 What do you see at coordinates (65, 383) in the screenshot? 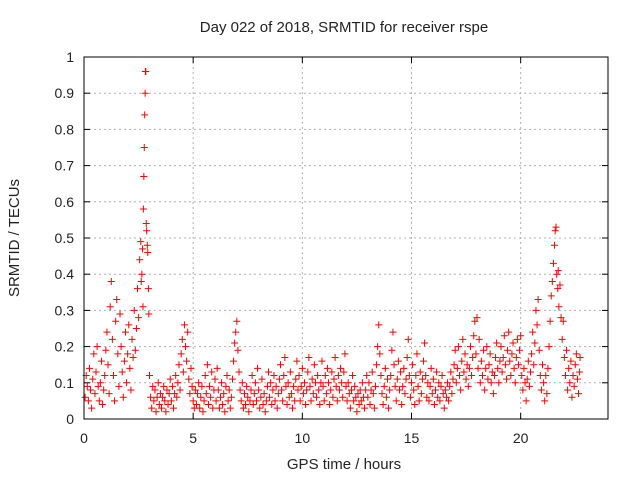
I see `y-tick-label: 0.1` at bounding box center [65, 383].